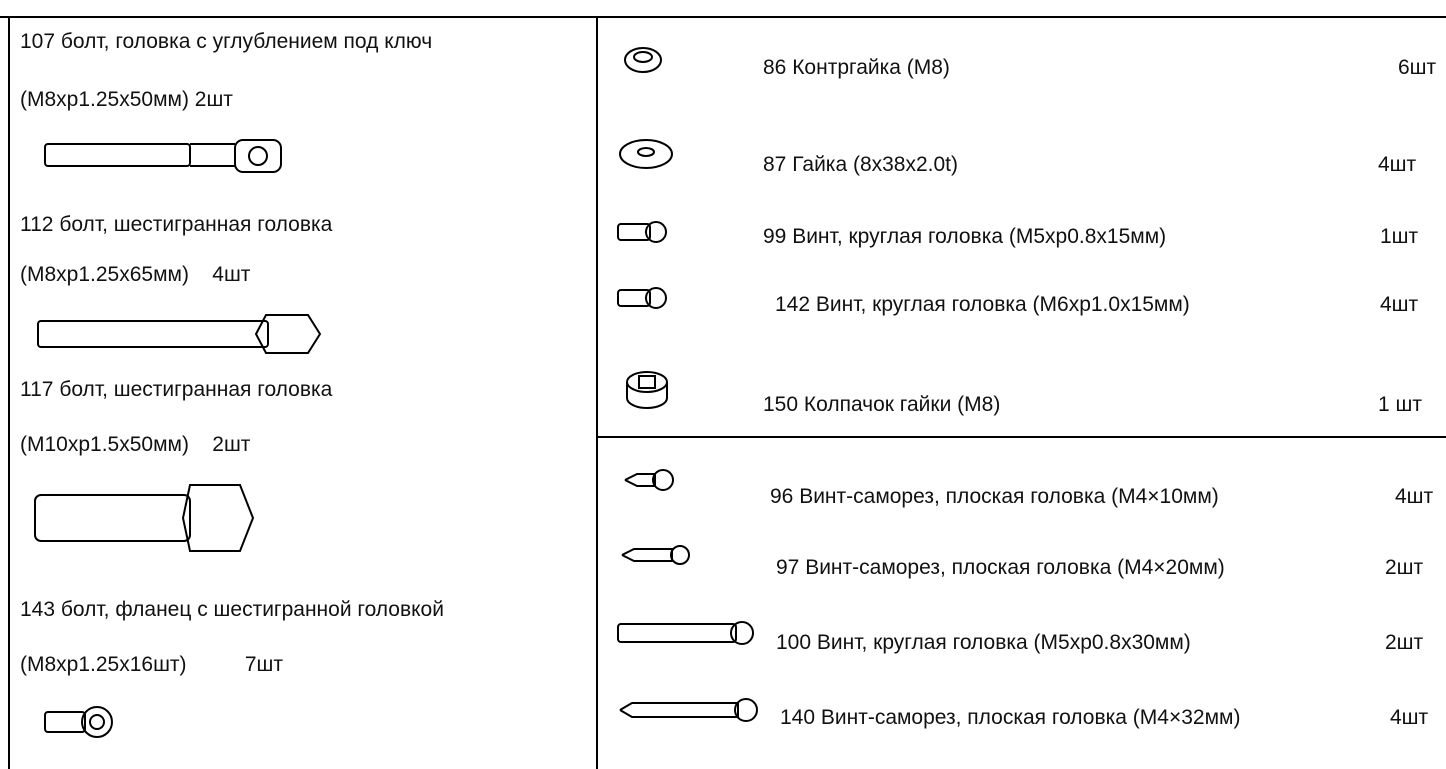  I want to click on item-spec: (M10xp1.5x50мм) 2шт, so click(135, 444).